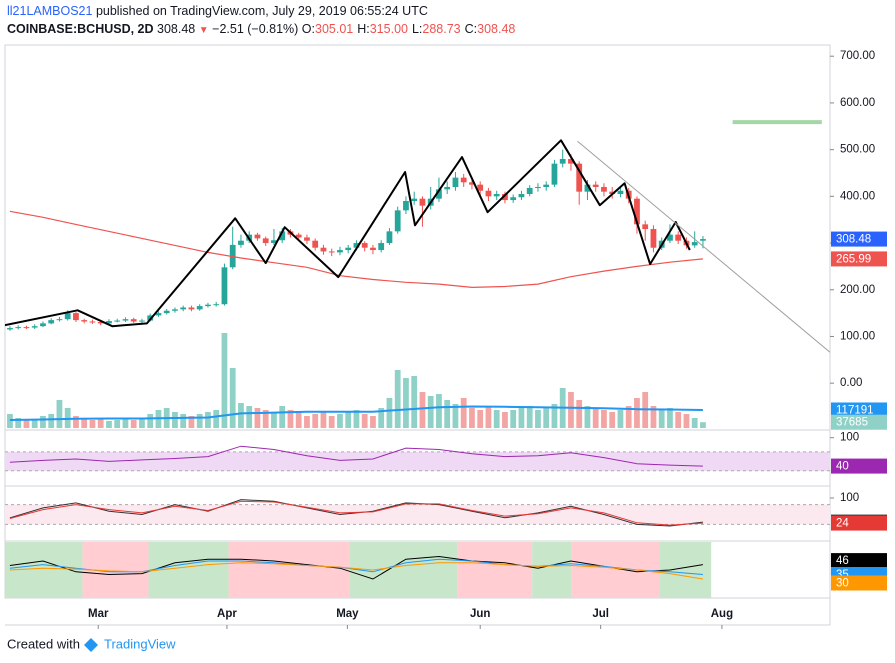  I want to click on indicator-value-label: 40, so click(842, 467).